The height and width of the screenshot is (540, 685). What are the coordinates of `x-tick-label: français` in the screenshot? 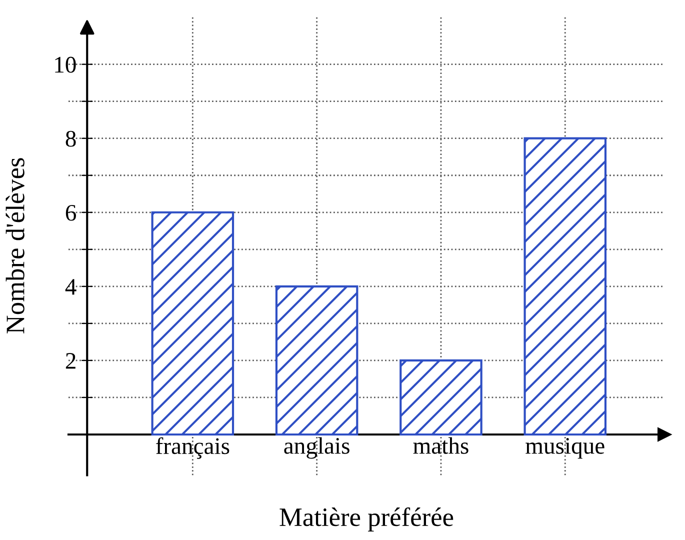 It's located at (193, 448).